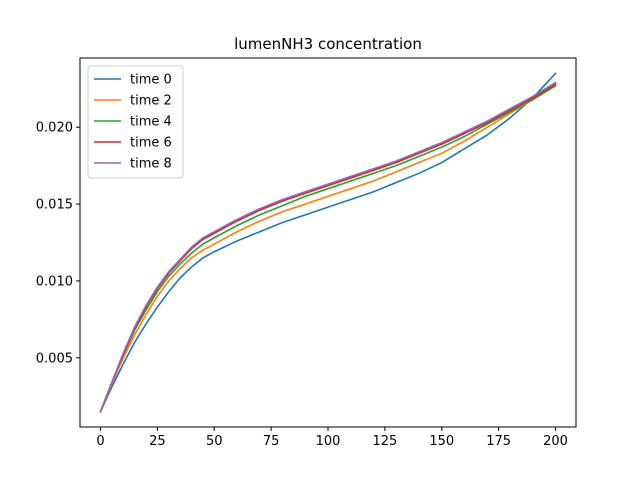  Describe the element at coordinates (54, 205) in the screenshot. I see `y-tick-label-2: 0.015` at that location.